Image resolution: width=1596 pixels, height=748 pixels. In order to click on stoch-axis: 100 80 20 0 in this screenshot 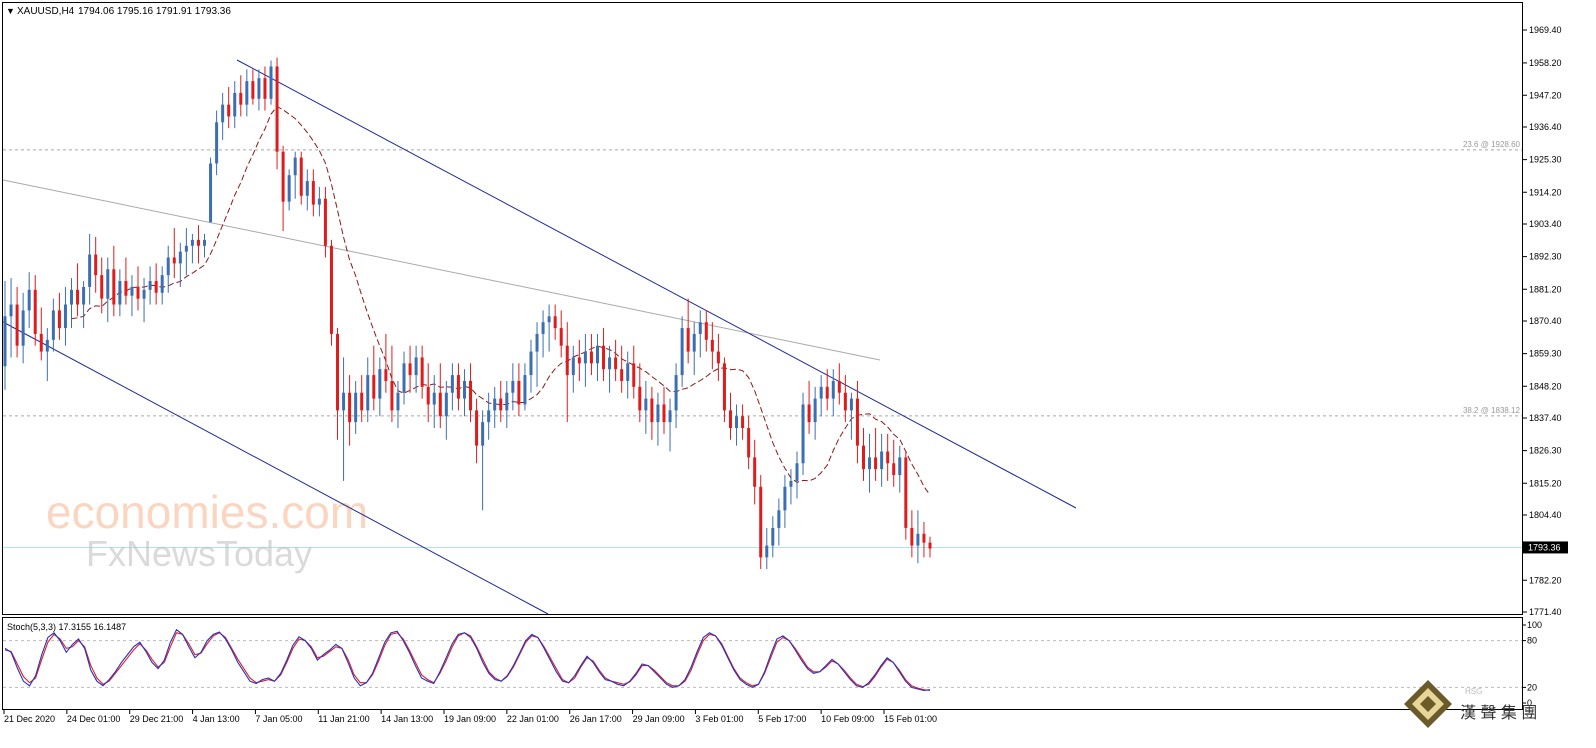, I will do `click(1532, 664)`.